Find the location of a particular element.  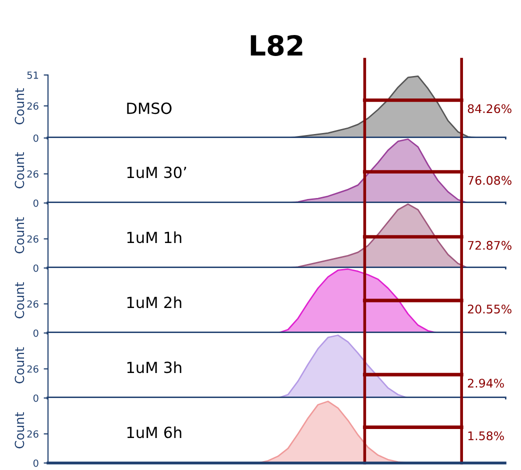

annotation: 1uM 2h is located at coordinates (154, 302).